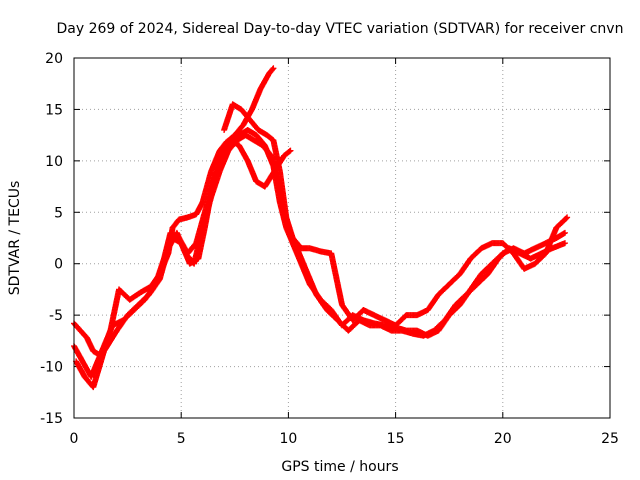 The width and height of the screenshot is (640, 480). I want to click on y-tick-label: 10, so click(54, 162).